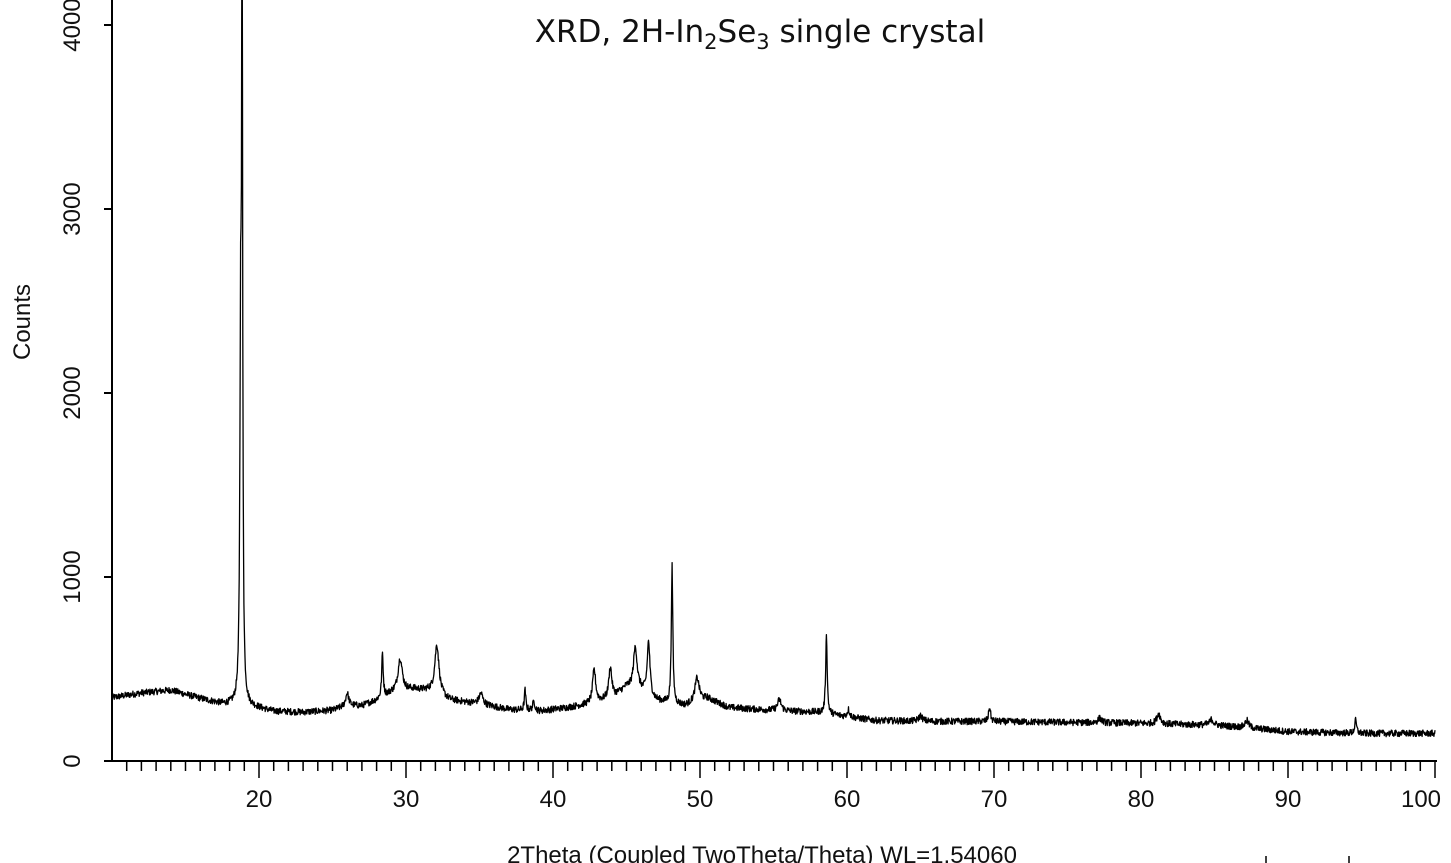  What do you see at coordinates (1288, 799) in the screenshot?
I see `x-tick-label: 90` at bounding box center [1288, 799].